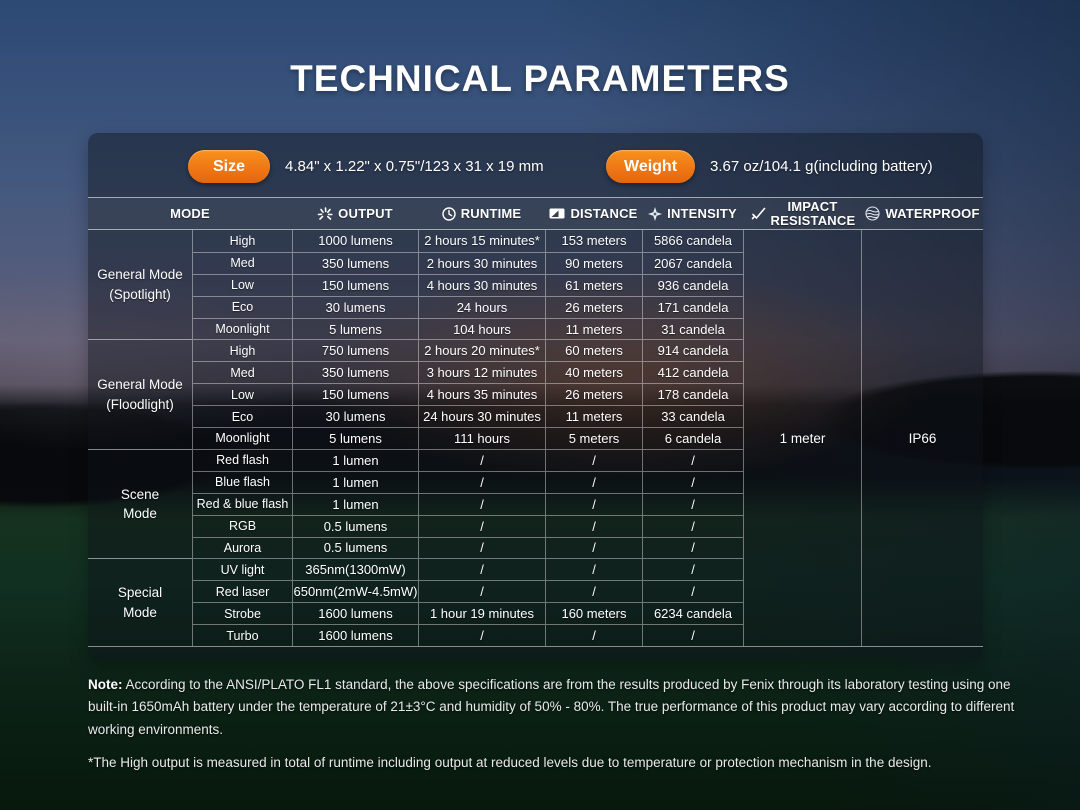 The image size is (1080, 810). Describe the element at coordinates (355, 416) in the screenshot. I see `cell-output: 30 lumens` at that location.